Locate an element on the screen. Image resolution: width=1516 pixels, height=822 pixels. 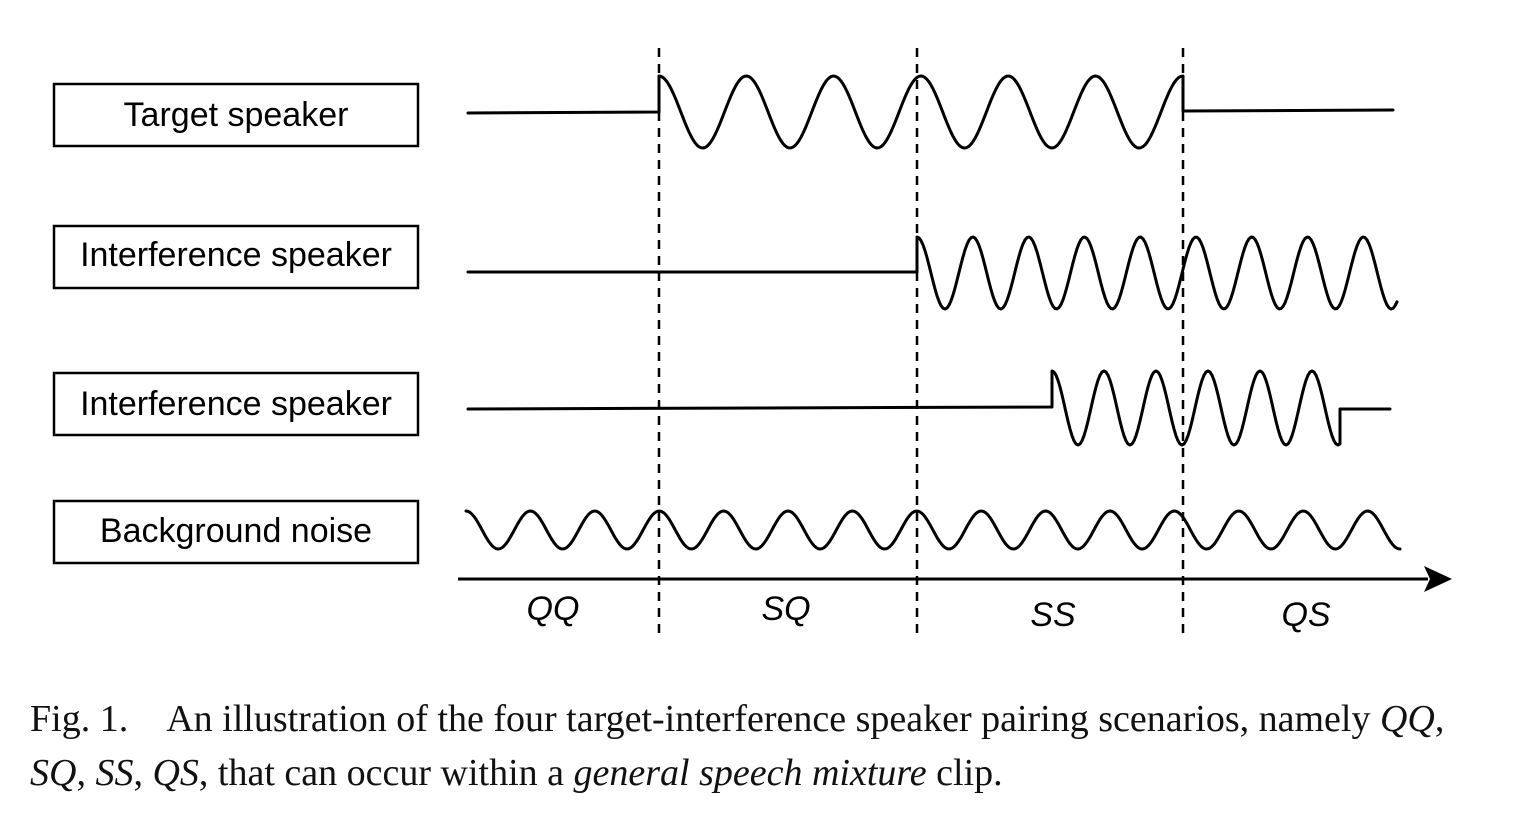
interference-speaker-1-signal is located at coordinates (932, 273).